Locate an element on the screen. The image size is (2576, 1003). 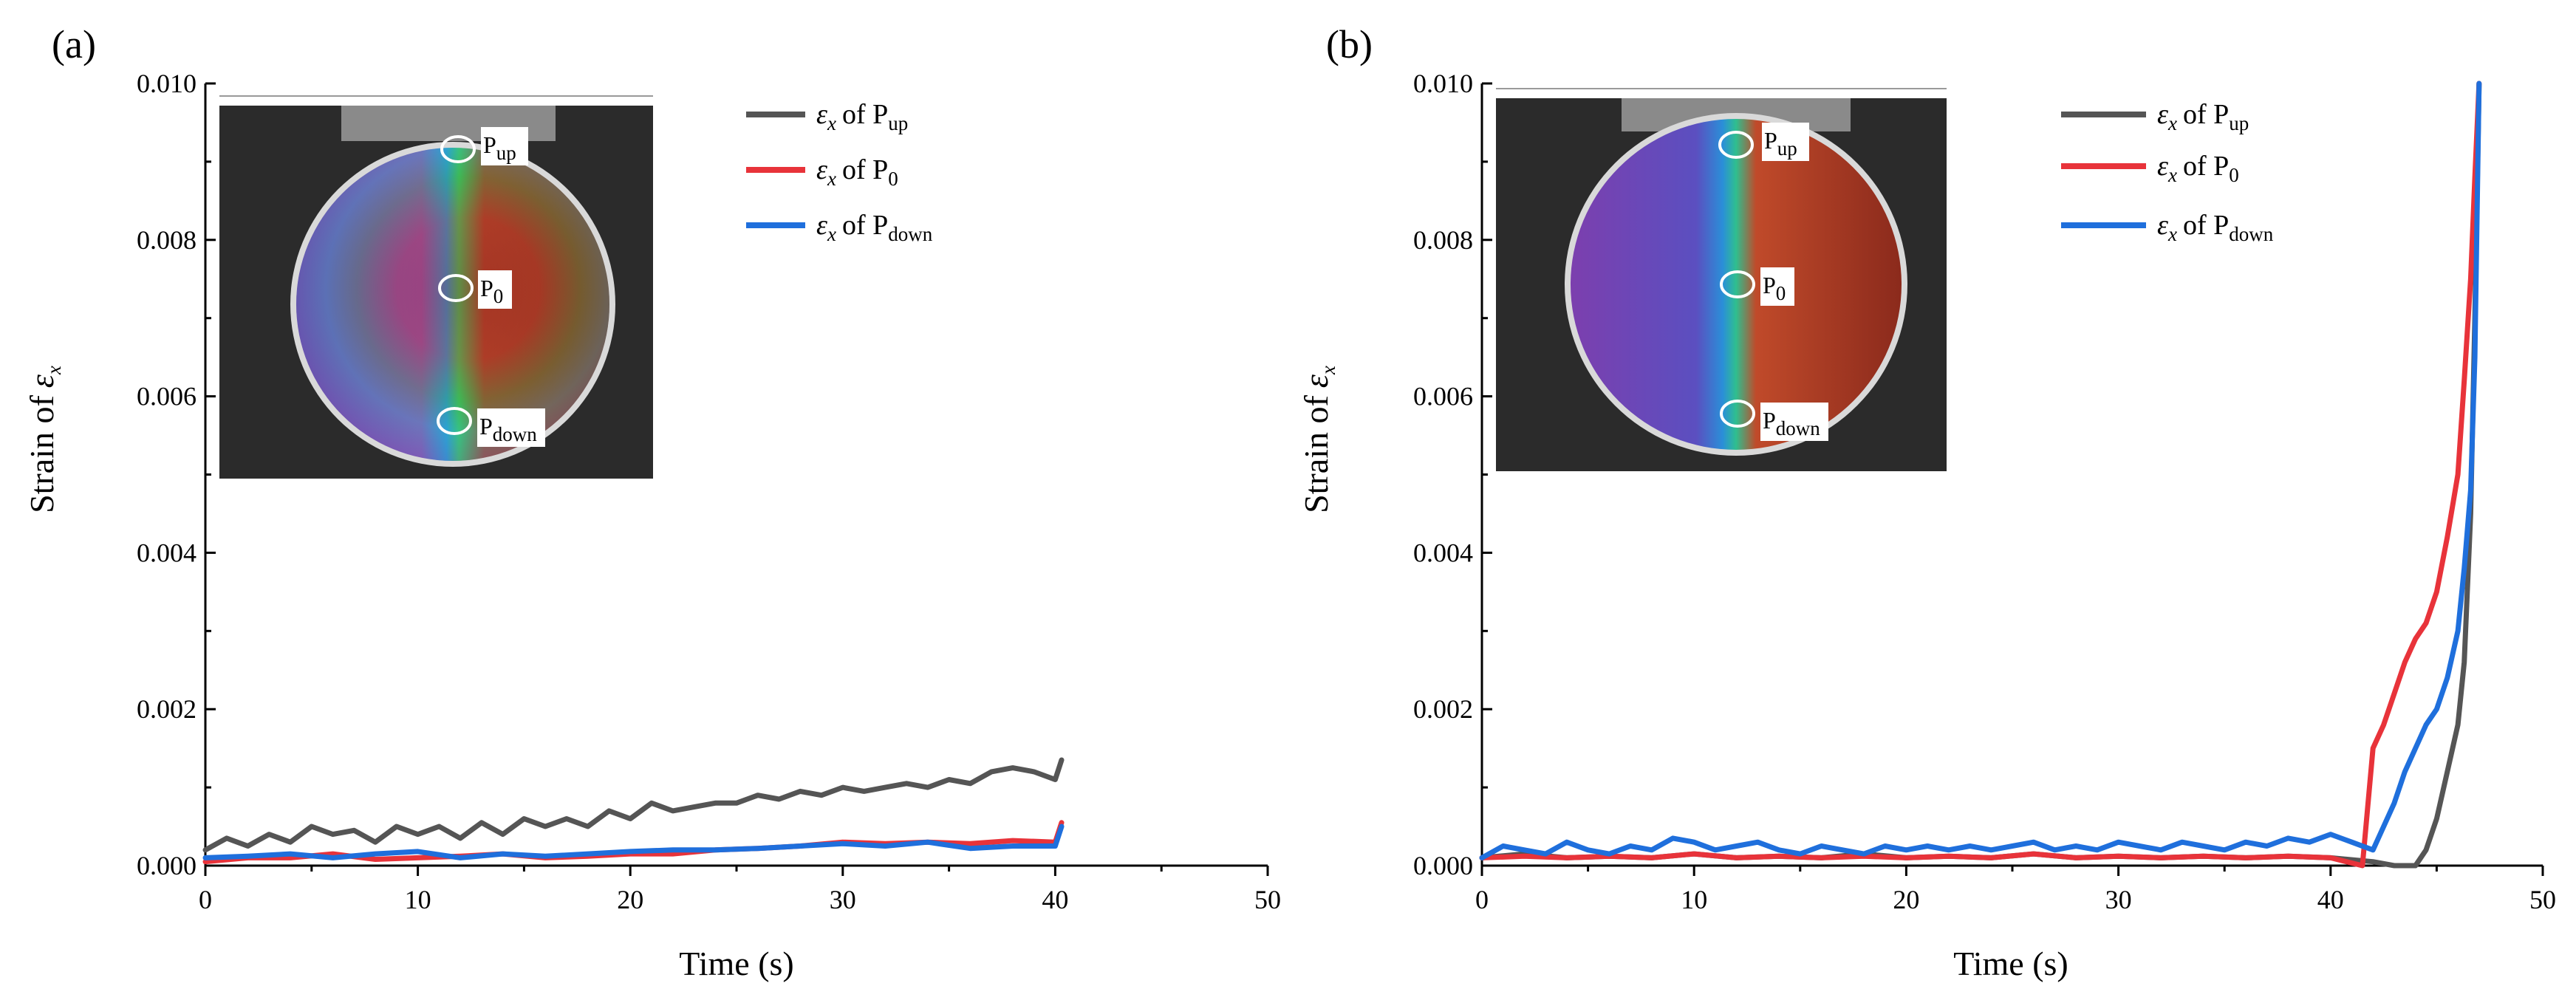
panel-label: (b) is located at coordinates (1349, 44).